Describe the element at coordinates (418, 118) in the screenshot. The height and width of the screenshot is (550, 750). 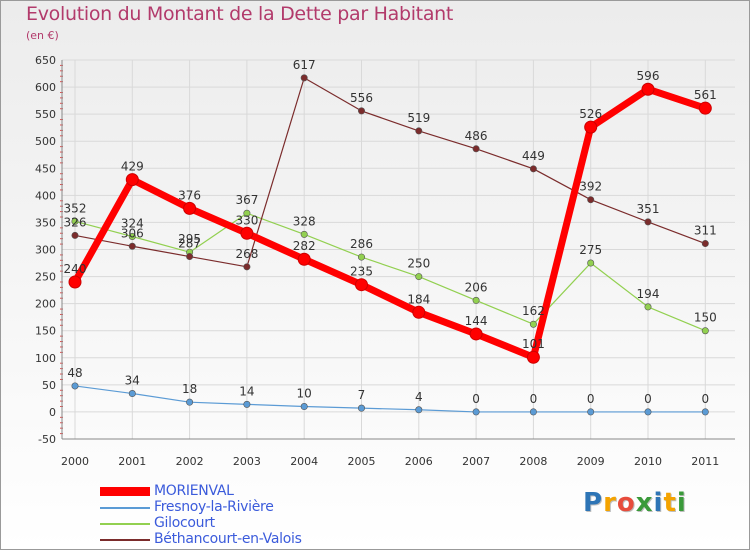
I see `data-label-bethancourt-en-valois: 519` at that location.